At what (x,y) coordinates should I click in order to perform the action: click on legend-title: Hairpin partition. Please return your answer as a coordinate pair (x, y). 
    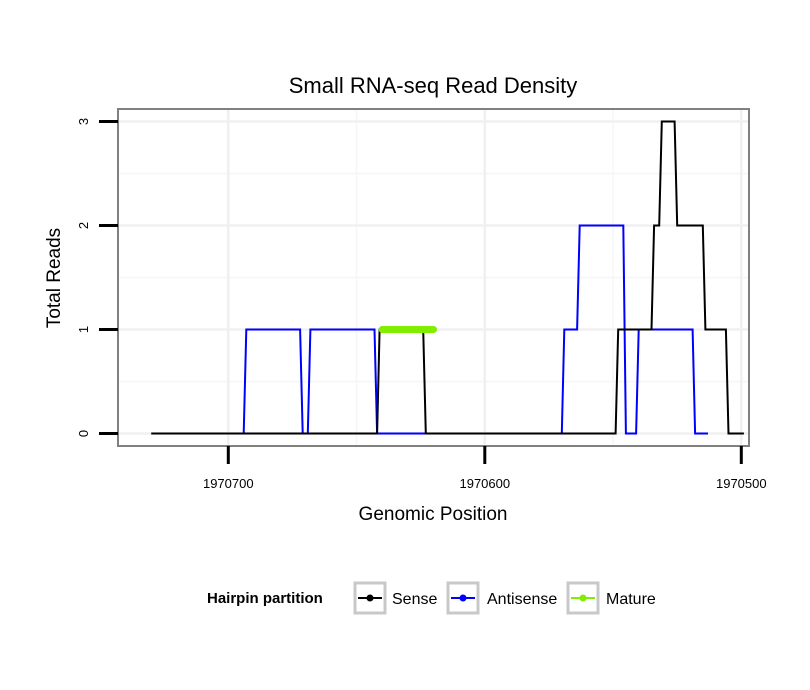
    Looking at the image, I should click on (265, 598).